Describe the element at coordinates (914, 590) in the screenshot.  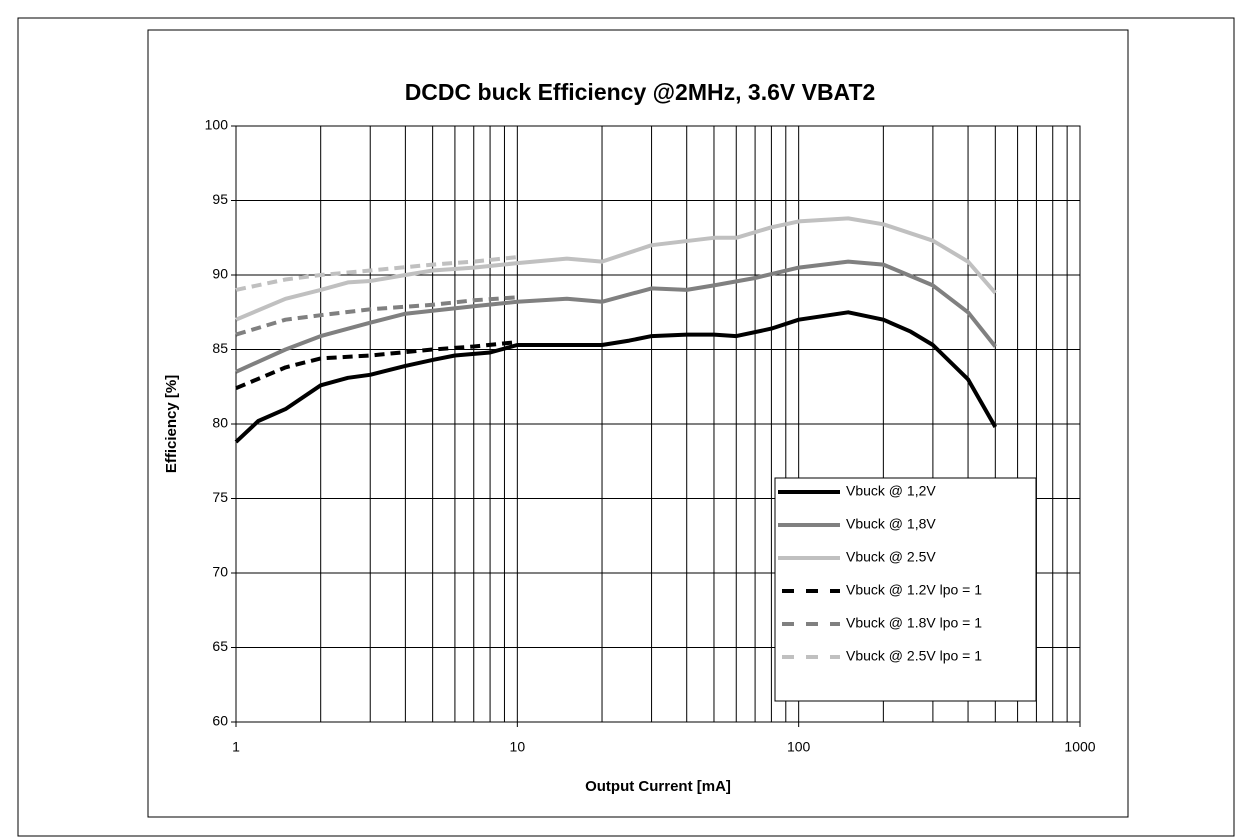
I see `legend-label: Vbuck @ 1.2V lpo = 1` at that location.